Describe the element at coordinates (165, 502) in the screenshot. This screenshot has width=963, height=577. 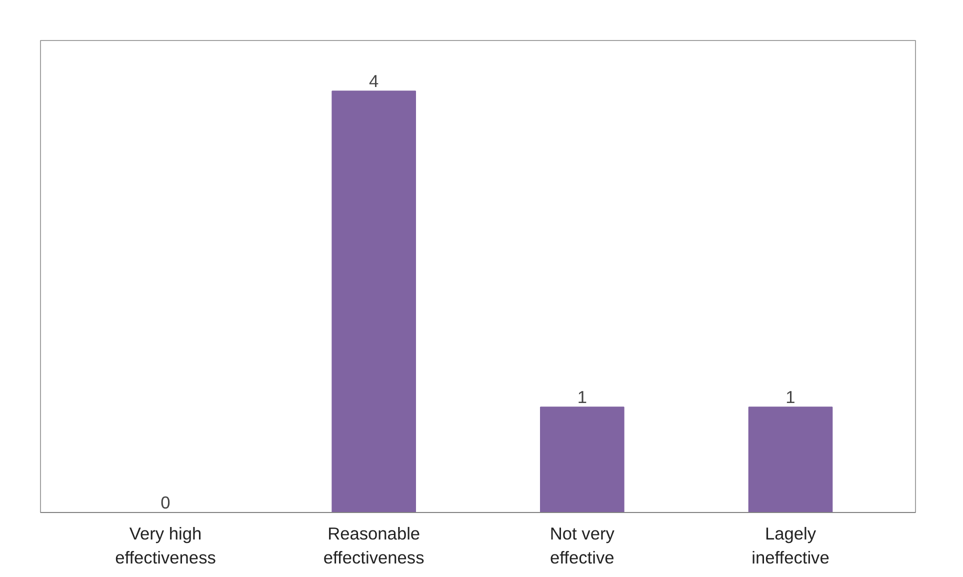
I see `data-label: 0` at that location.